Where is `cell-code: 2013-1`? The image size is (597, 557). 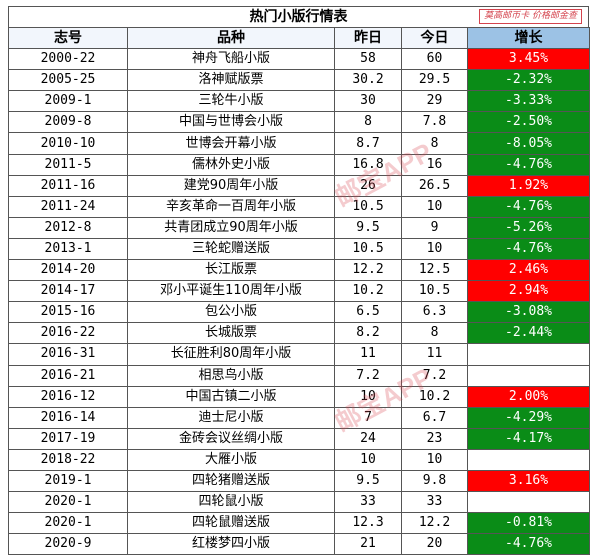
cell-code: 2013-1 is located at coordinates (68, 249).